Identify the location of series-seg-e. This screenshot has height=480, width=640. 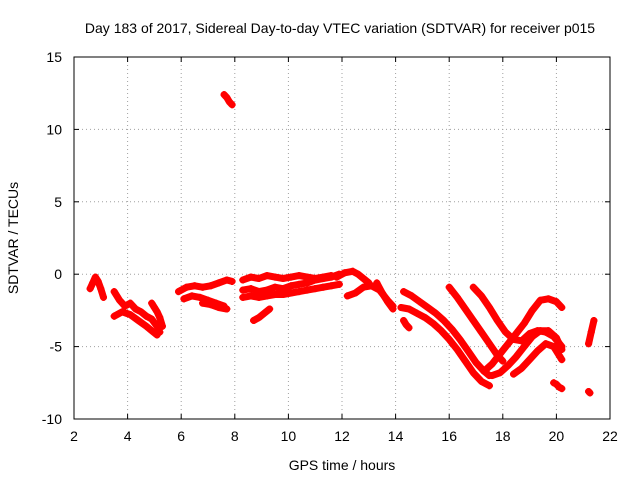
(205, 286).